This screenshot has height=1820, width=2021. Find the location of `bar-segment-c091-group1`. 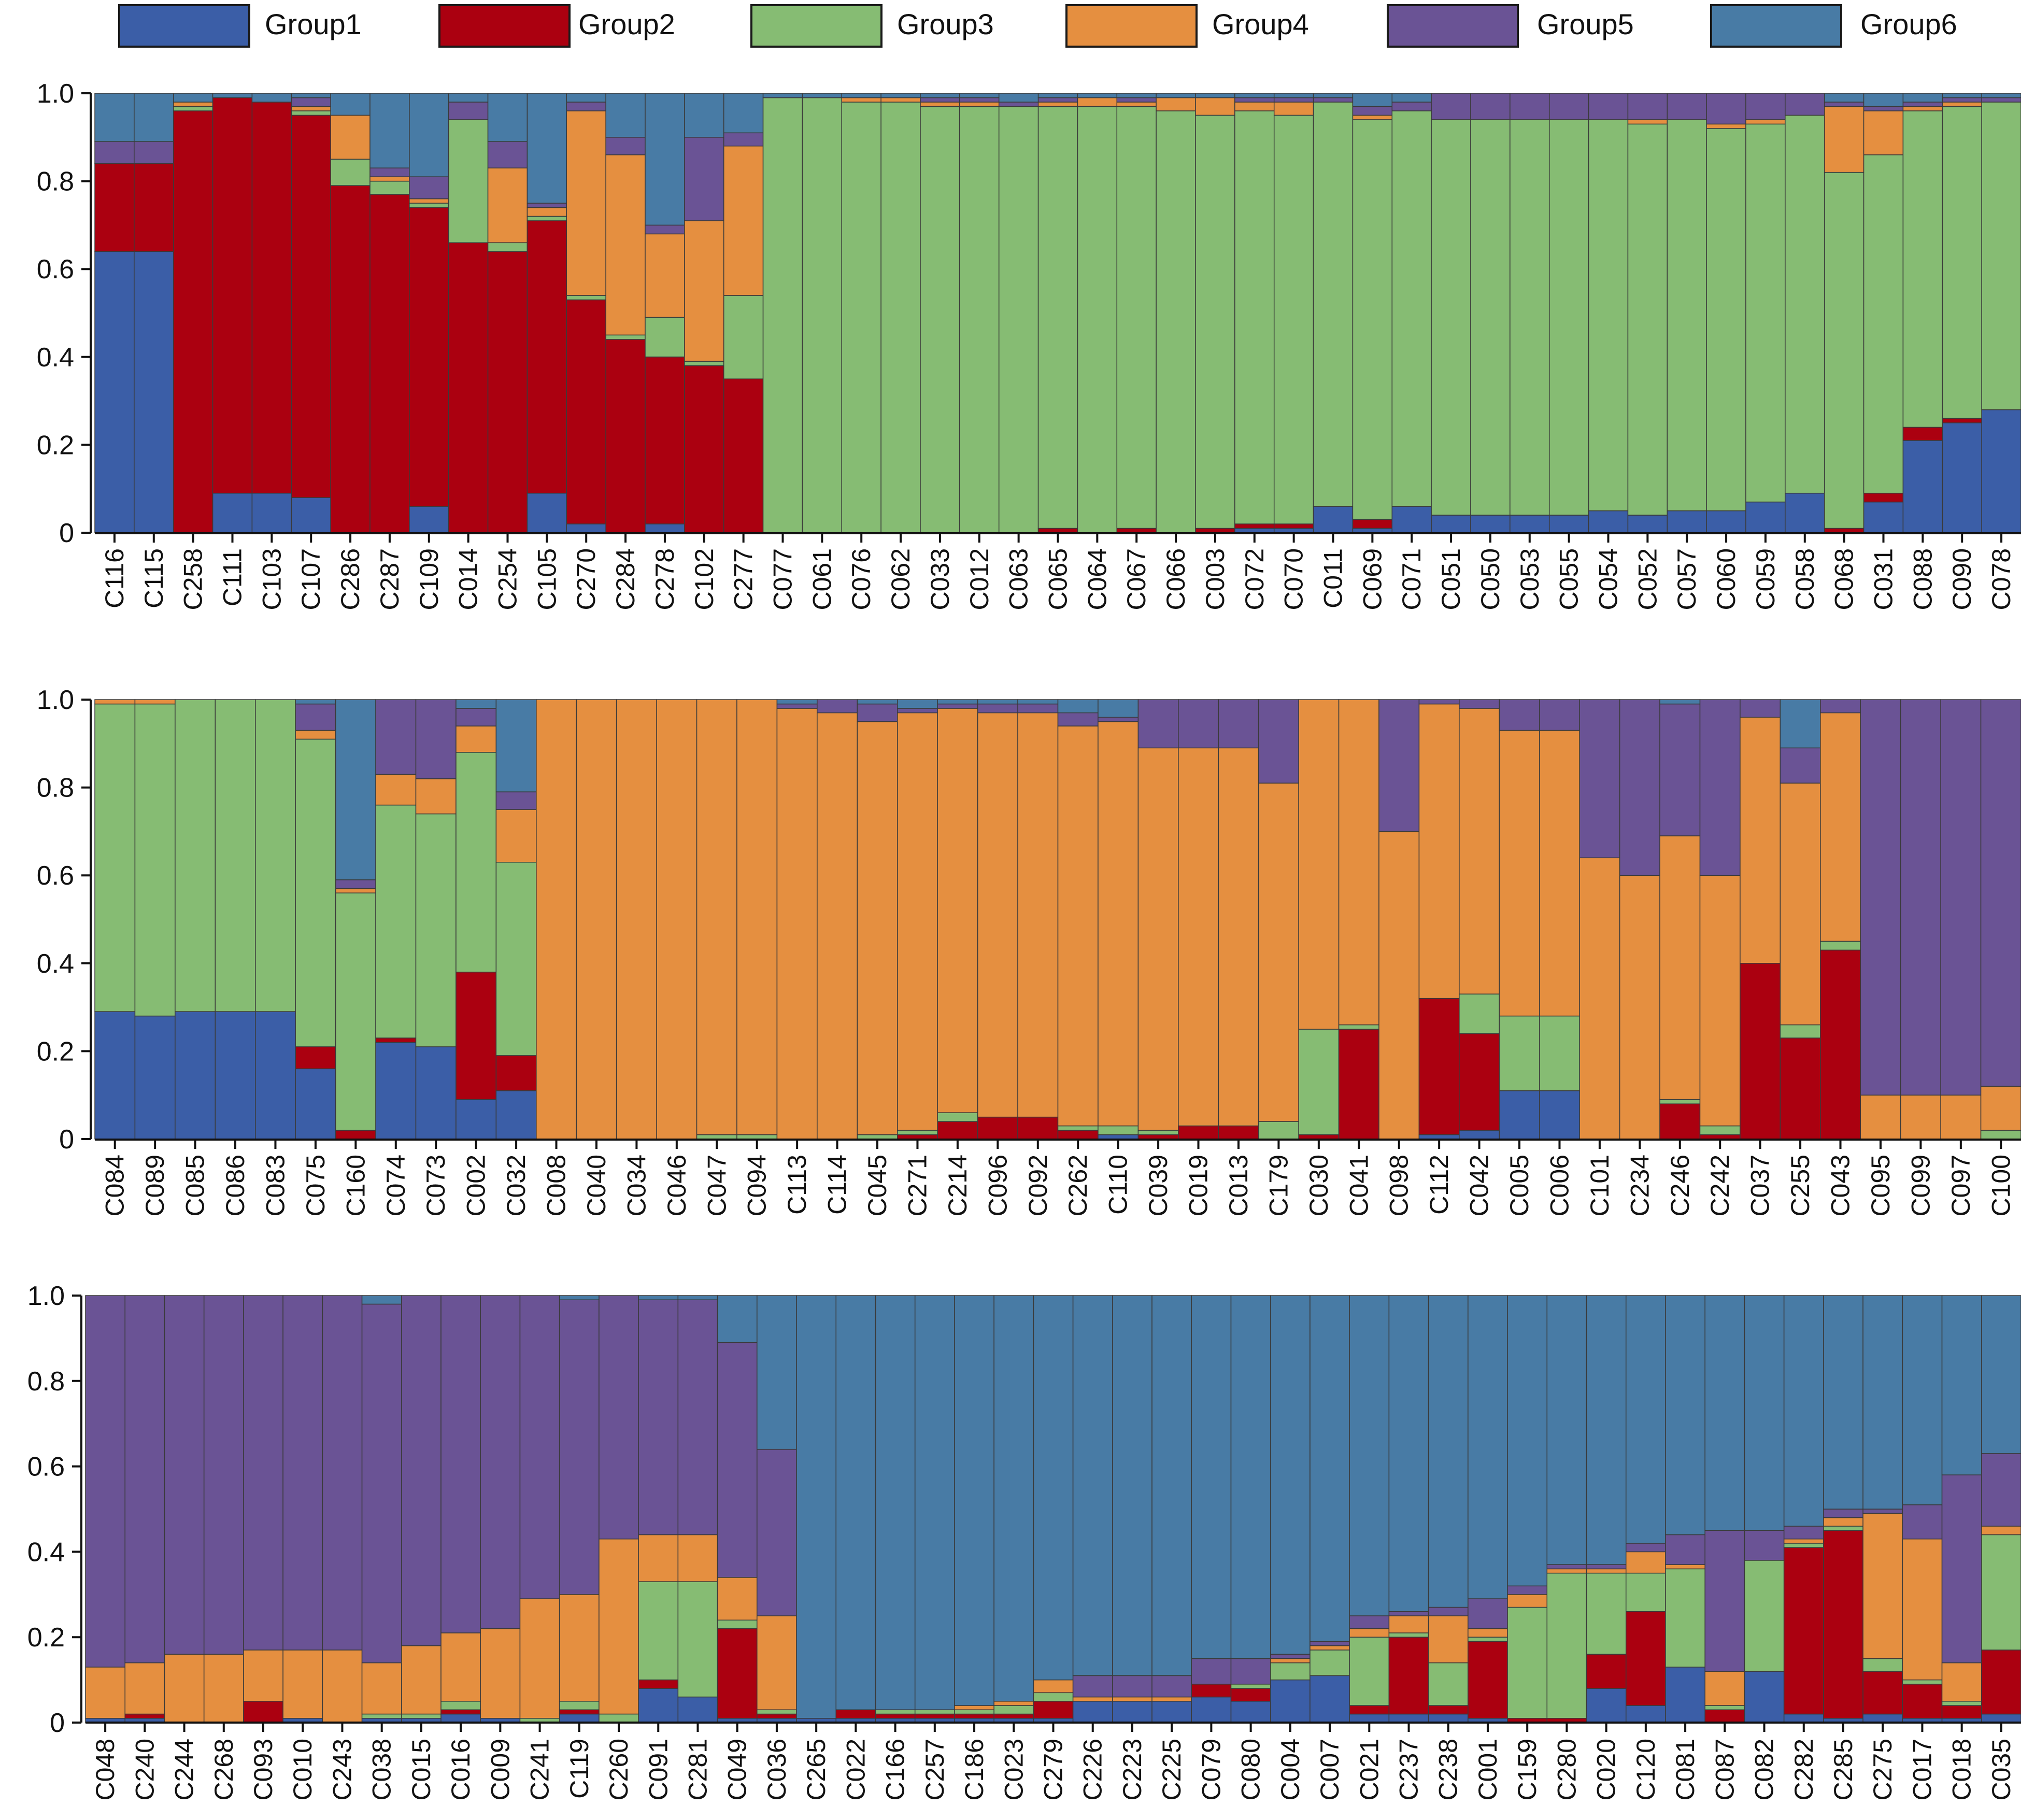

bar-segment-c091-group1 is located at coordinates (658, 1705).